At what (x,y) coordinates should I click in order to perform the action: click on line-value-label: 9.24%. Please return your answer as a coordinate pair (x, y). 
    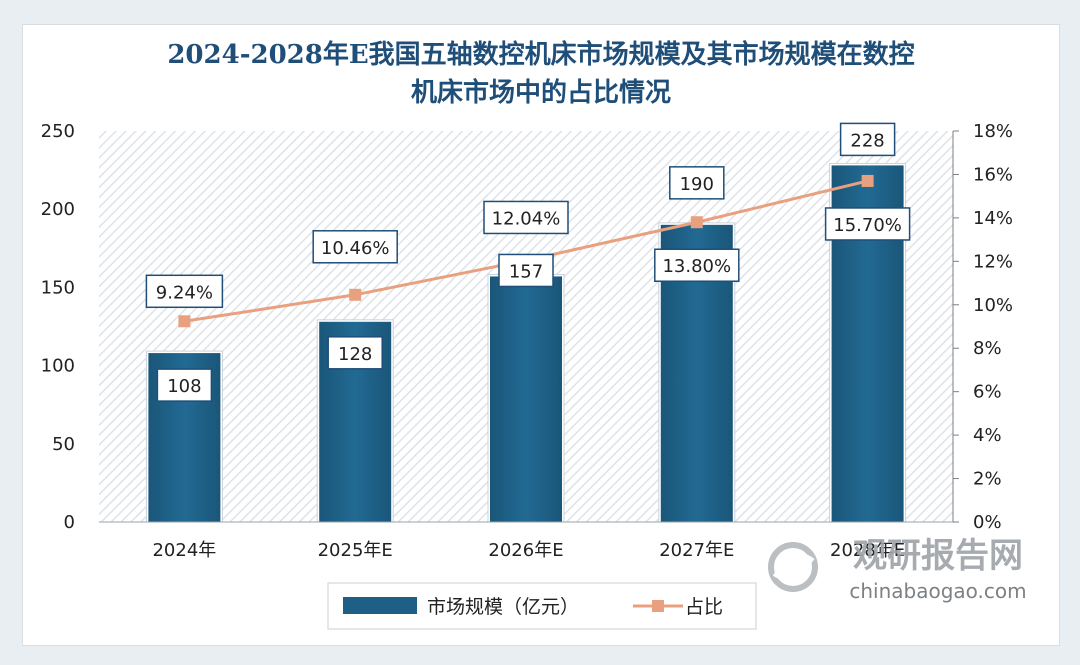
    Looking at the image, I should click on (184, 292).